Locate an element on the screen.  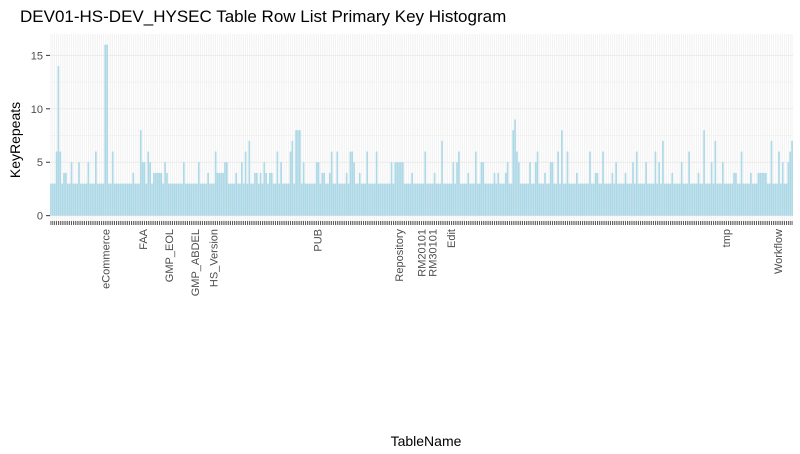
x-tick-label: FAA is located at coordinates (144, 238).